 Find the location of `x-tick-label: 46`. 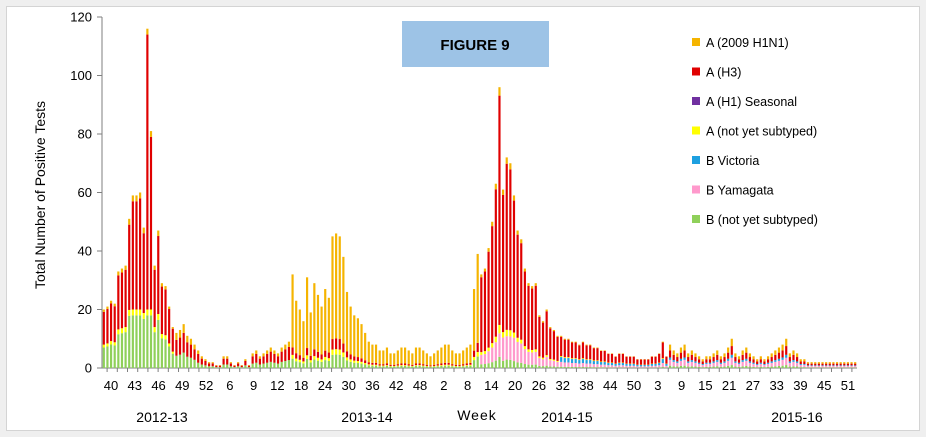

x-tick-label: 46 is located at coordinates (158, 385).